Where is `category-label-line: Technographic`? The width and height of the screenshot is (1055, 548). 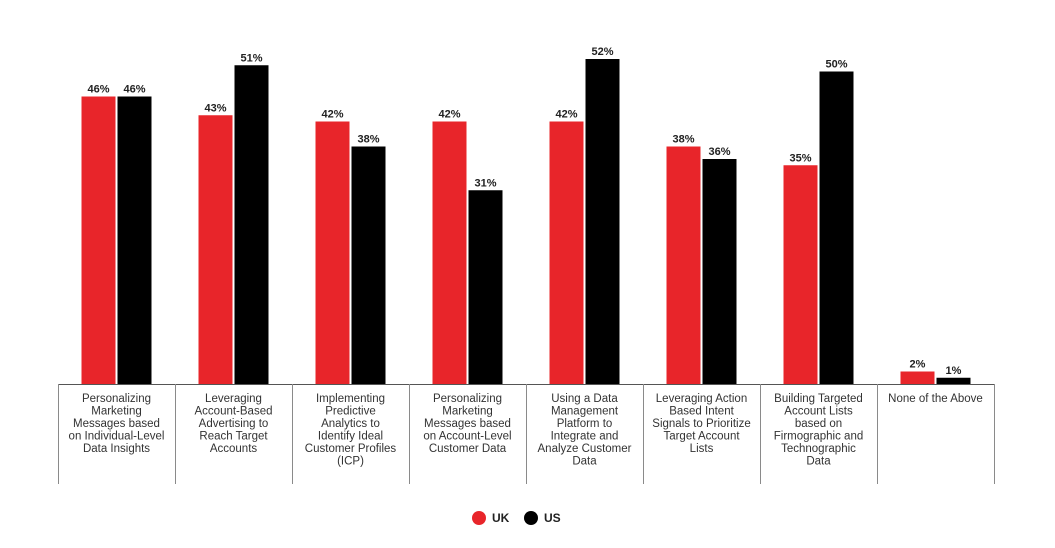
category-label-line: Technographic is located at coordinates (818, 449).